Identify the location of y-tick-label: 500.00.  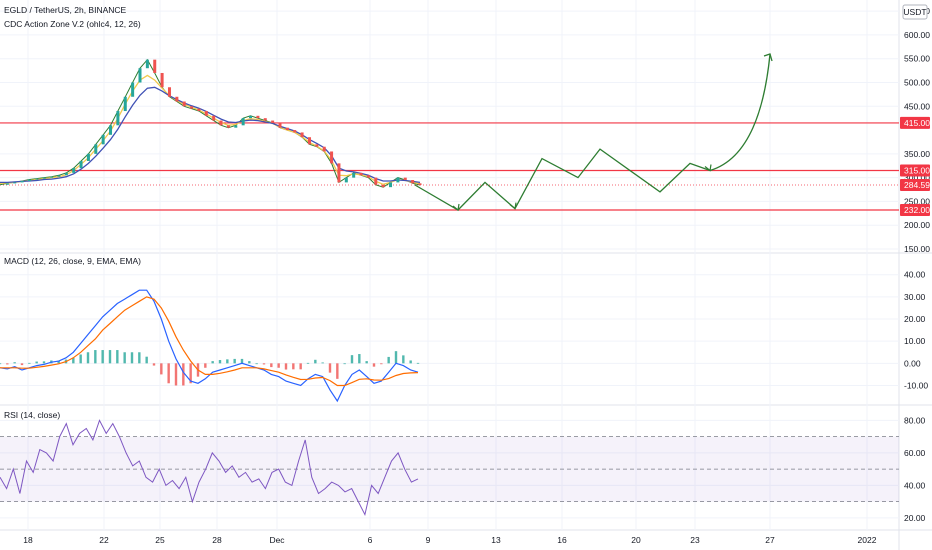
(917, 82).